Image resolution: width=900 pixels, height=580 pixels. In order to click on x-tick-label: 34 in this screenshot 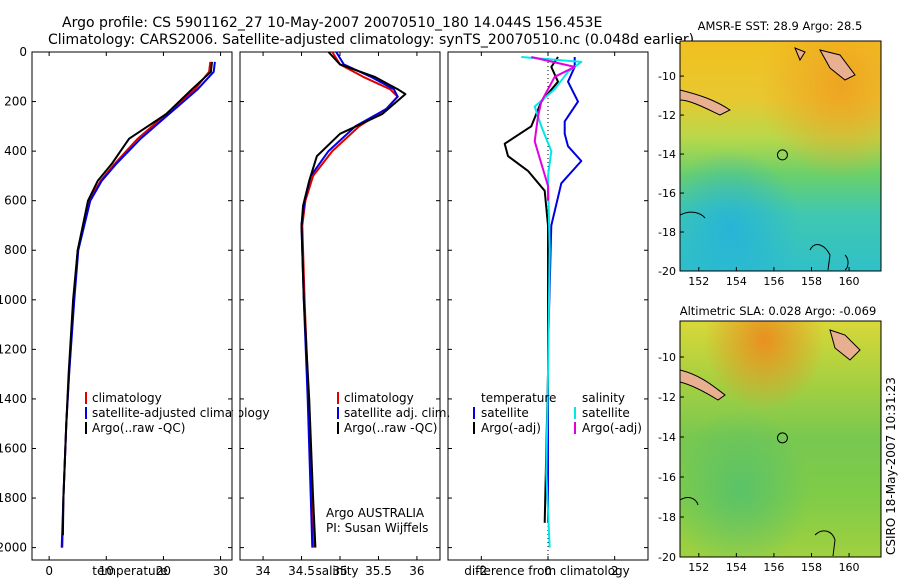, I will do `click(262, 571)`.